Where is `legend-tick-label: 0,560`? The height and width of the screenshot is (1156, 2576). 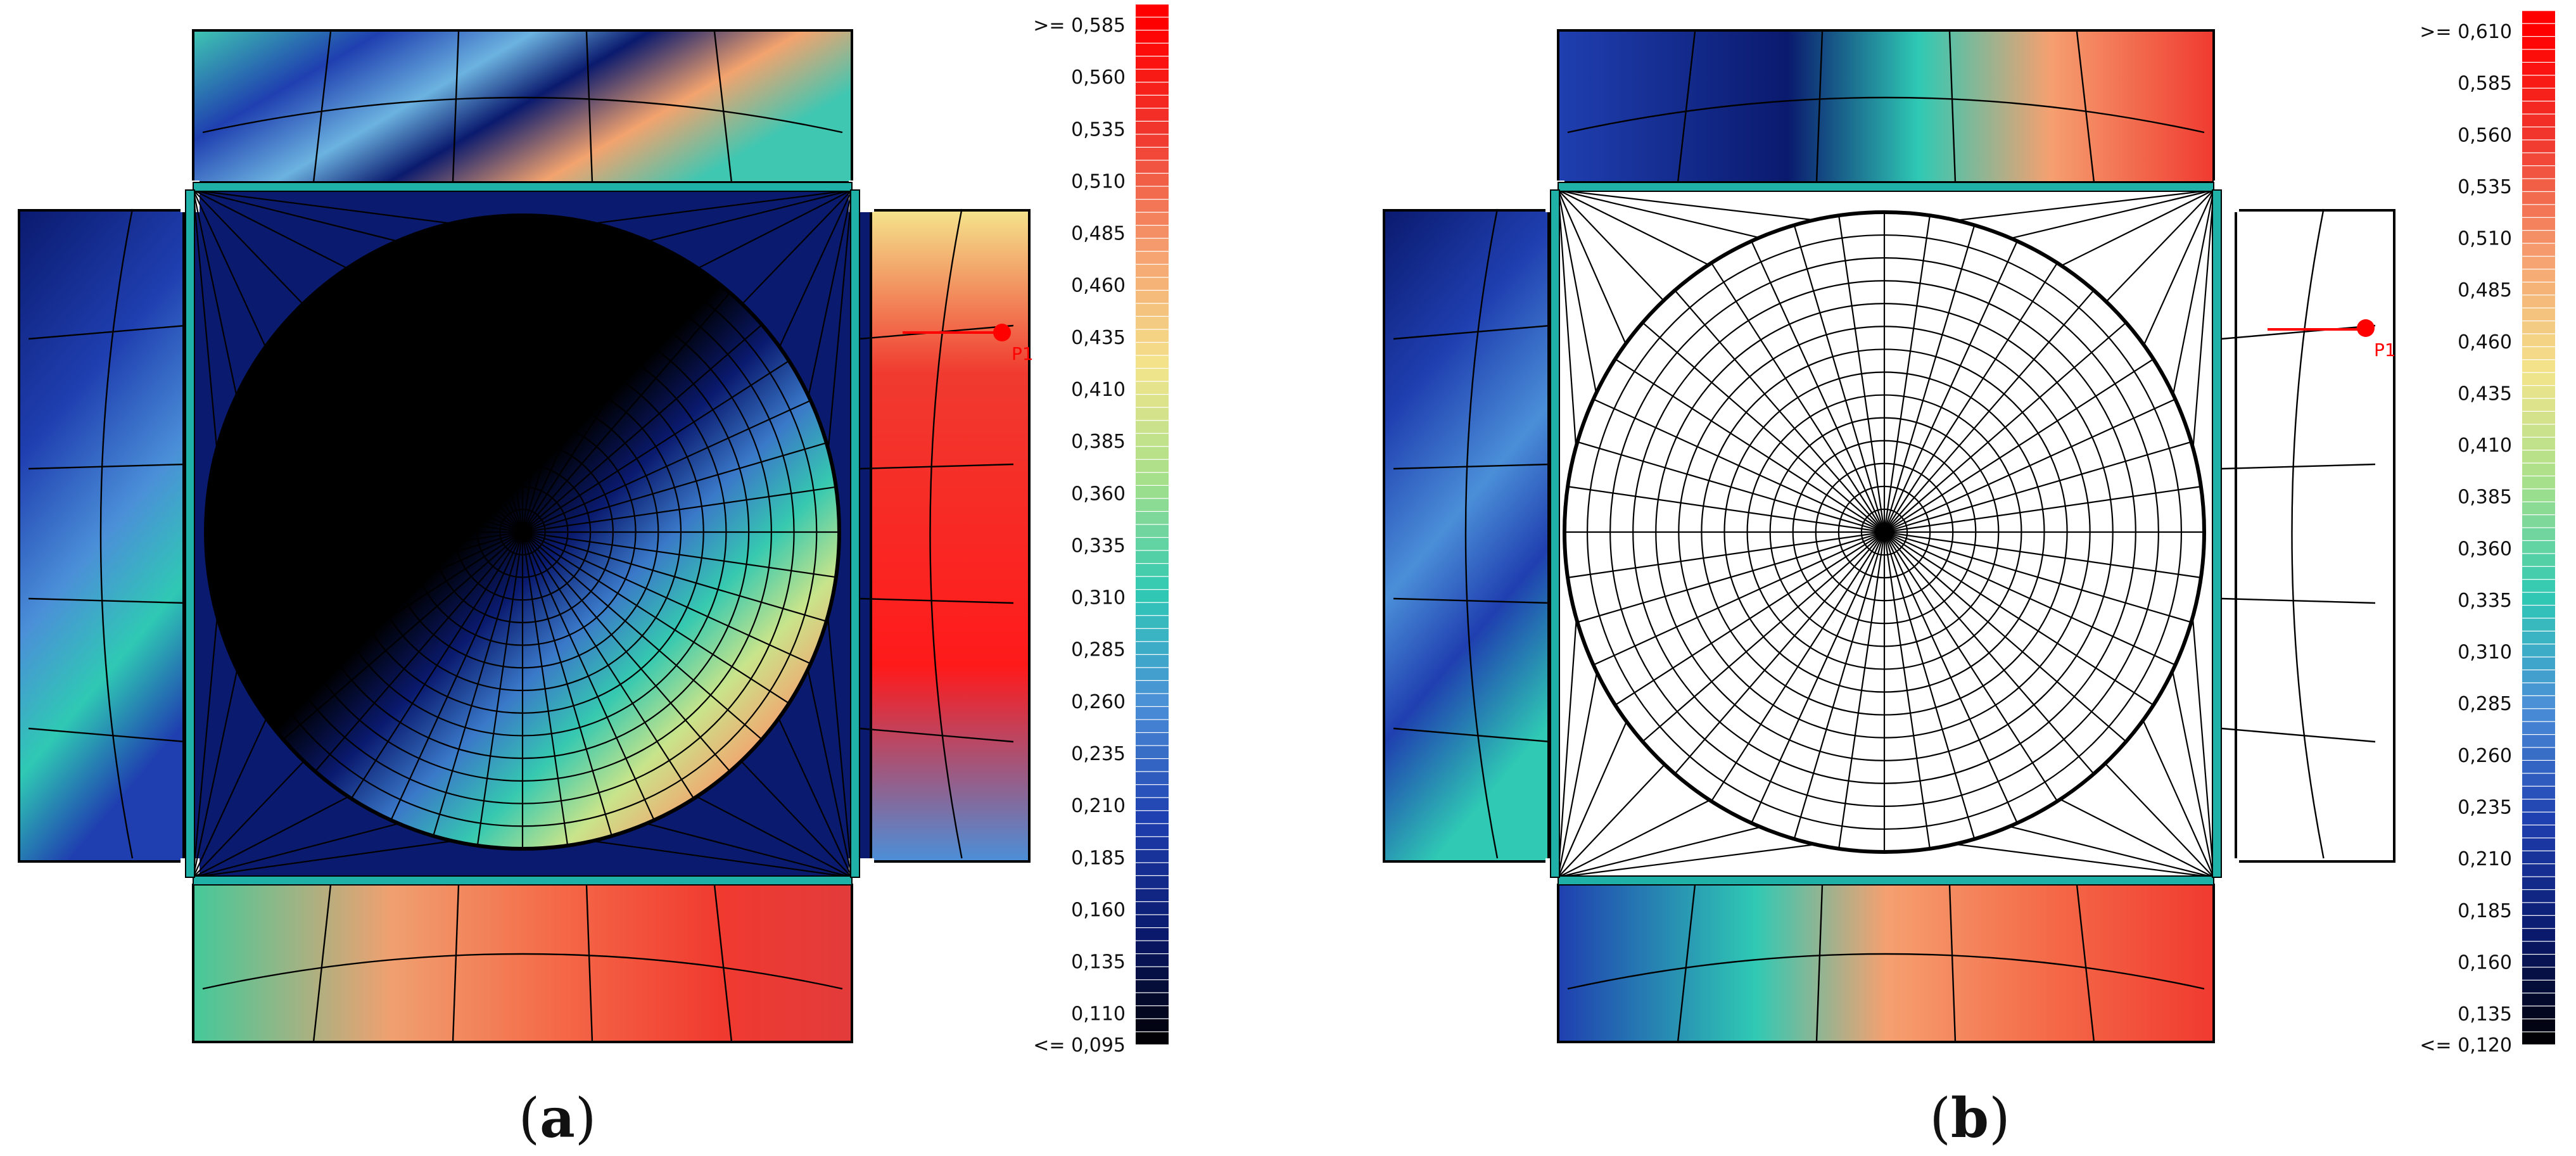
legend-tick-label: 0,560 is located at coordinates (1098, 78).